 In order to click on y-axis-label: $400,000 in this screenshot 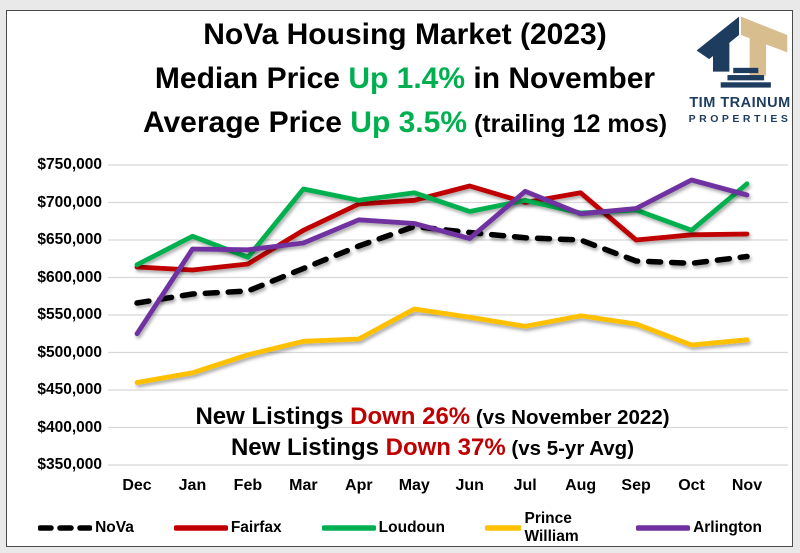, I will do `click(69, 427)`.